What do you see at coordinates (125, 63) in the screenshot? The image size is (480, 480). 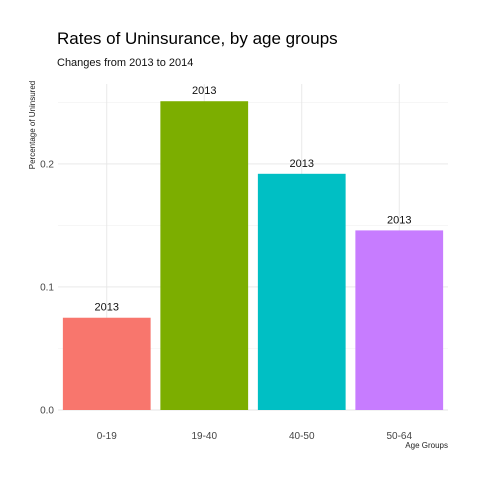 I see `chart-subtitle: Changes from 2013 to 2014` at bounding box center [125, 63].